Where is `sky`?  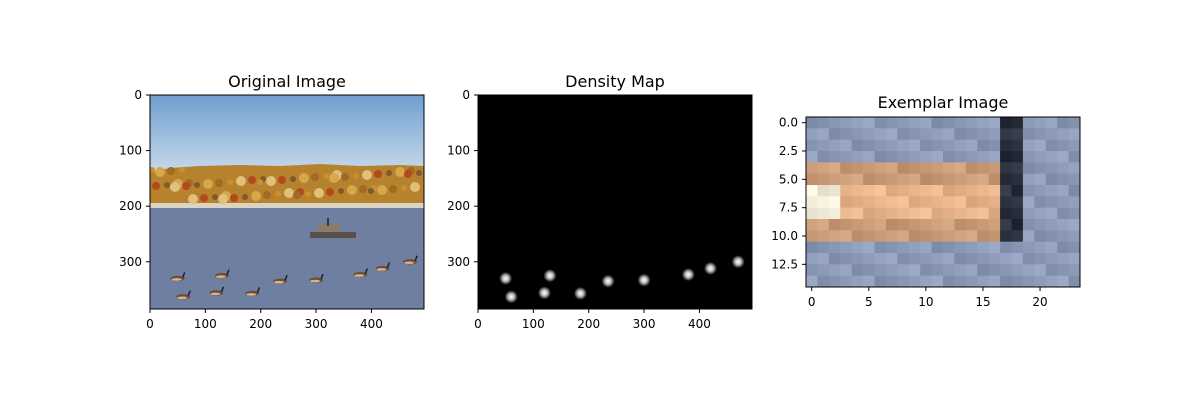
sky is located at coordinates (287, 132).